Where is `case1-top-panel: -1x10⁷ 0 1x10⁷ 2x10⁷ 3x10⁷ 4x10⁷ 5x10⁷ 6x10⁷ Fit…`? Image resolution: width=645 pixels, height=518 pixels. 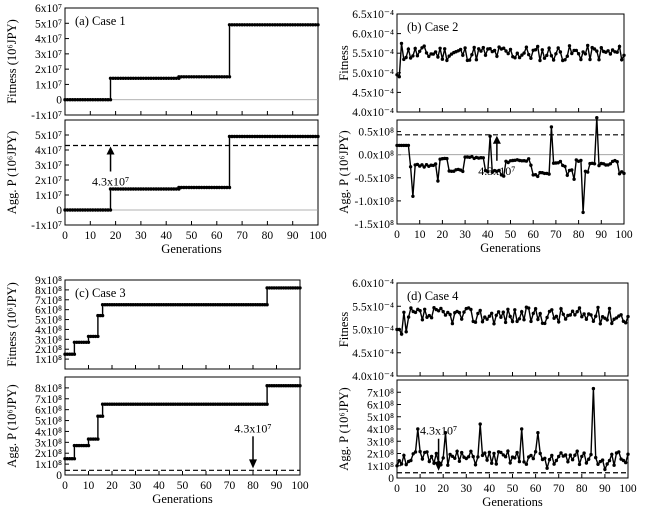 case1-top-panel: -1x10⁷ 0 1x10⁷ 2x10⁷ 3x10⁷ 4x10⁷ 5x10⁷ 6x10⁷ Fit… is located at coordinates (162, 62).